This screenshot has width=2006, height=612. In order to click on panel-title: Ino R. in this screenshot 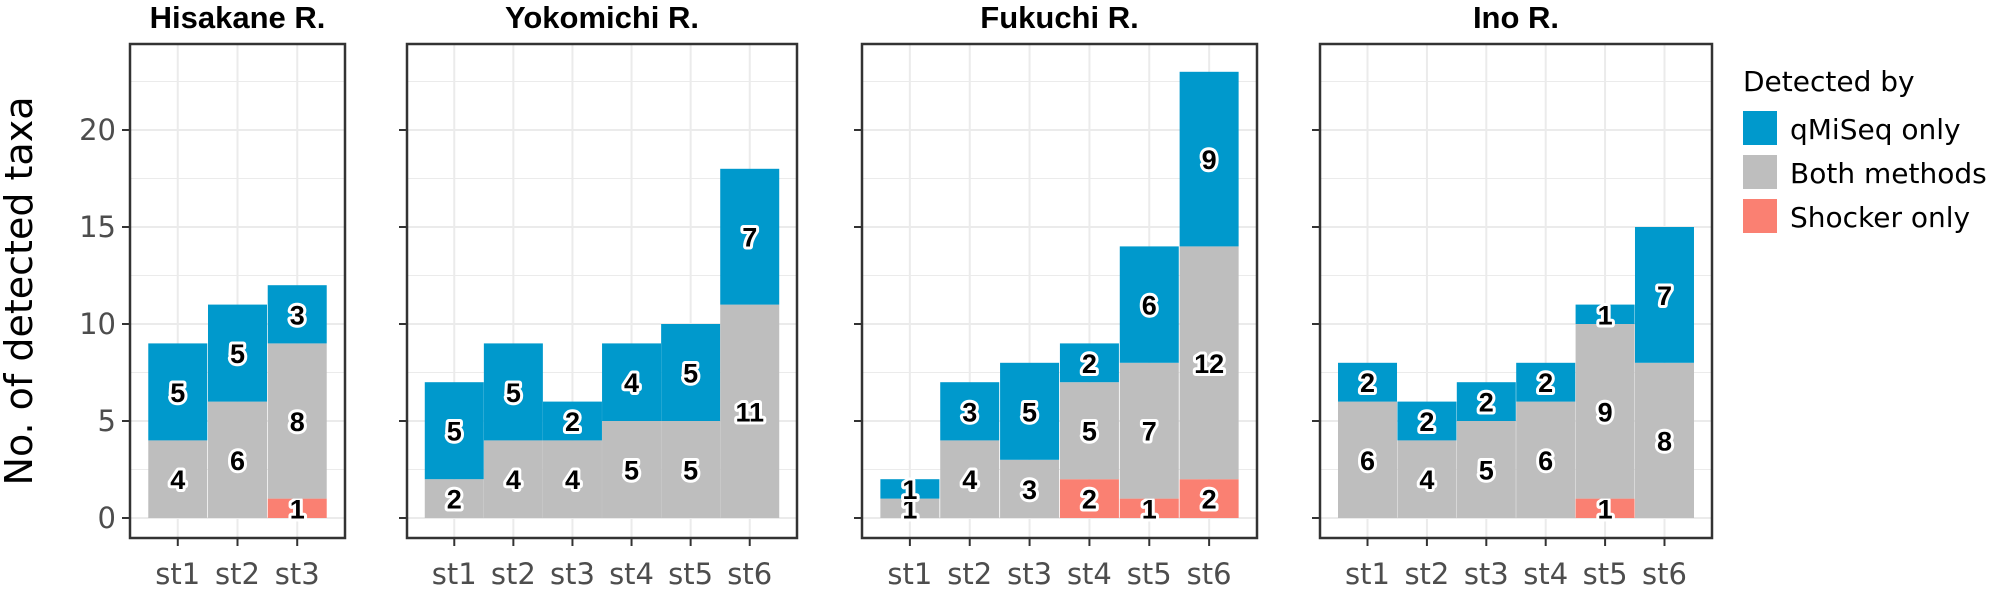, I will do `click(1516, 17)`.